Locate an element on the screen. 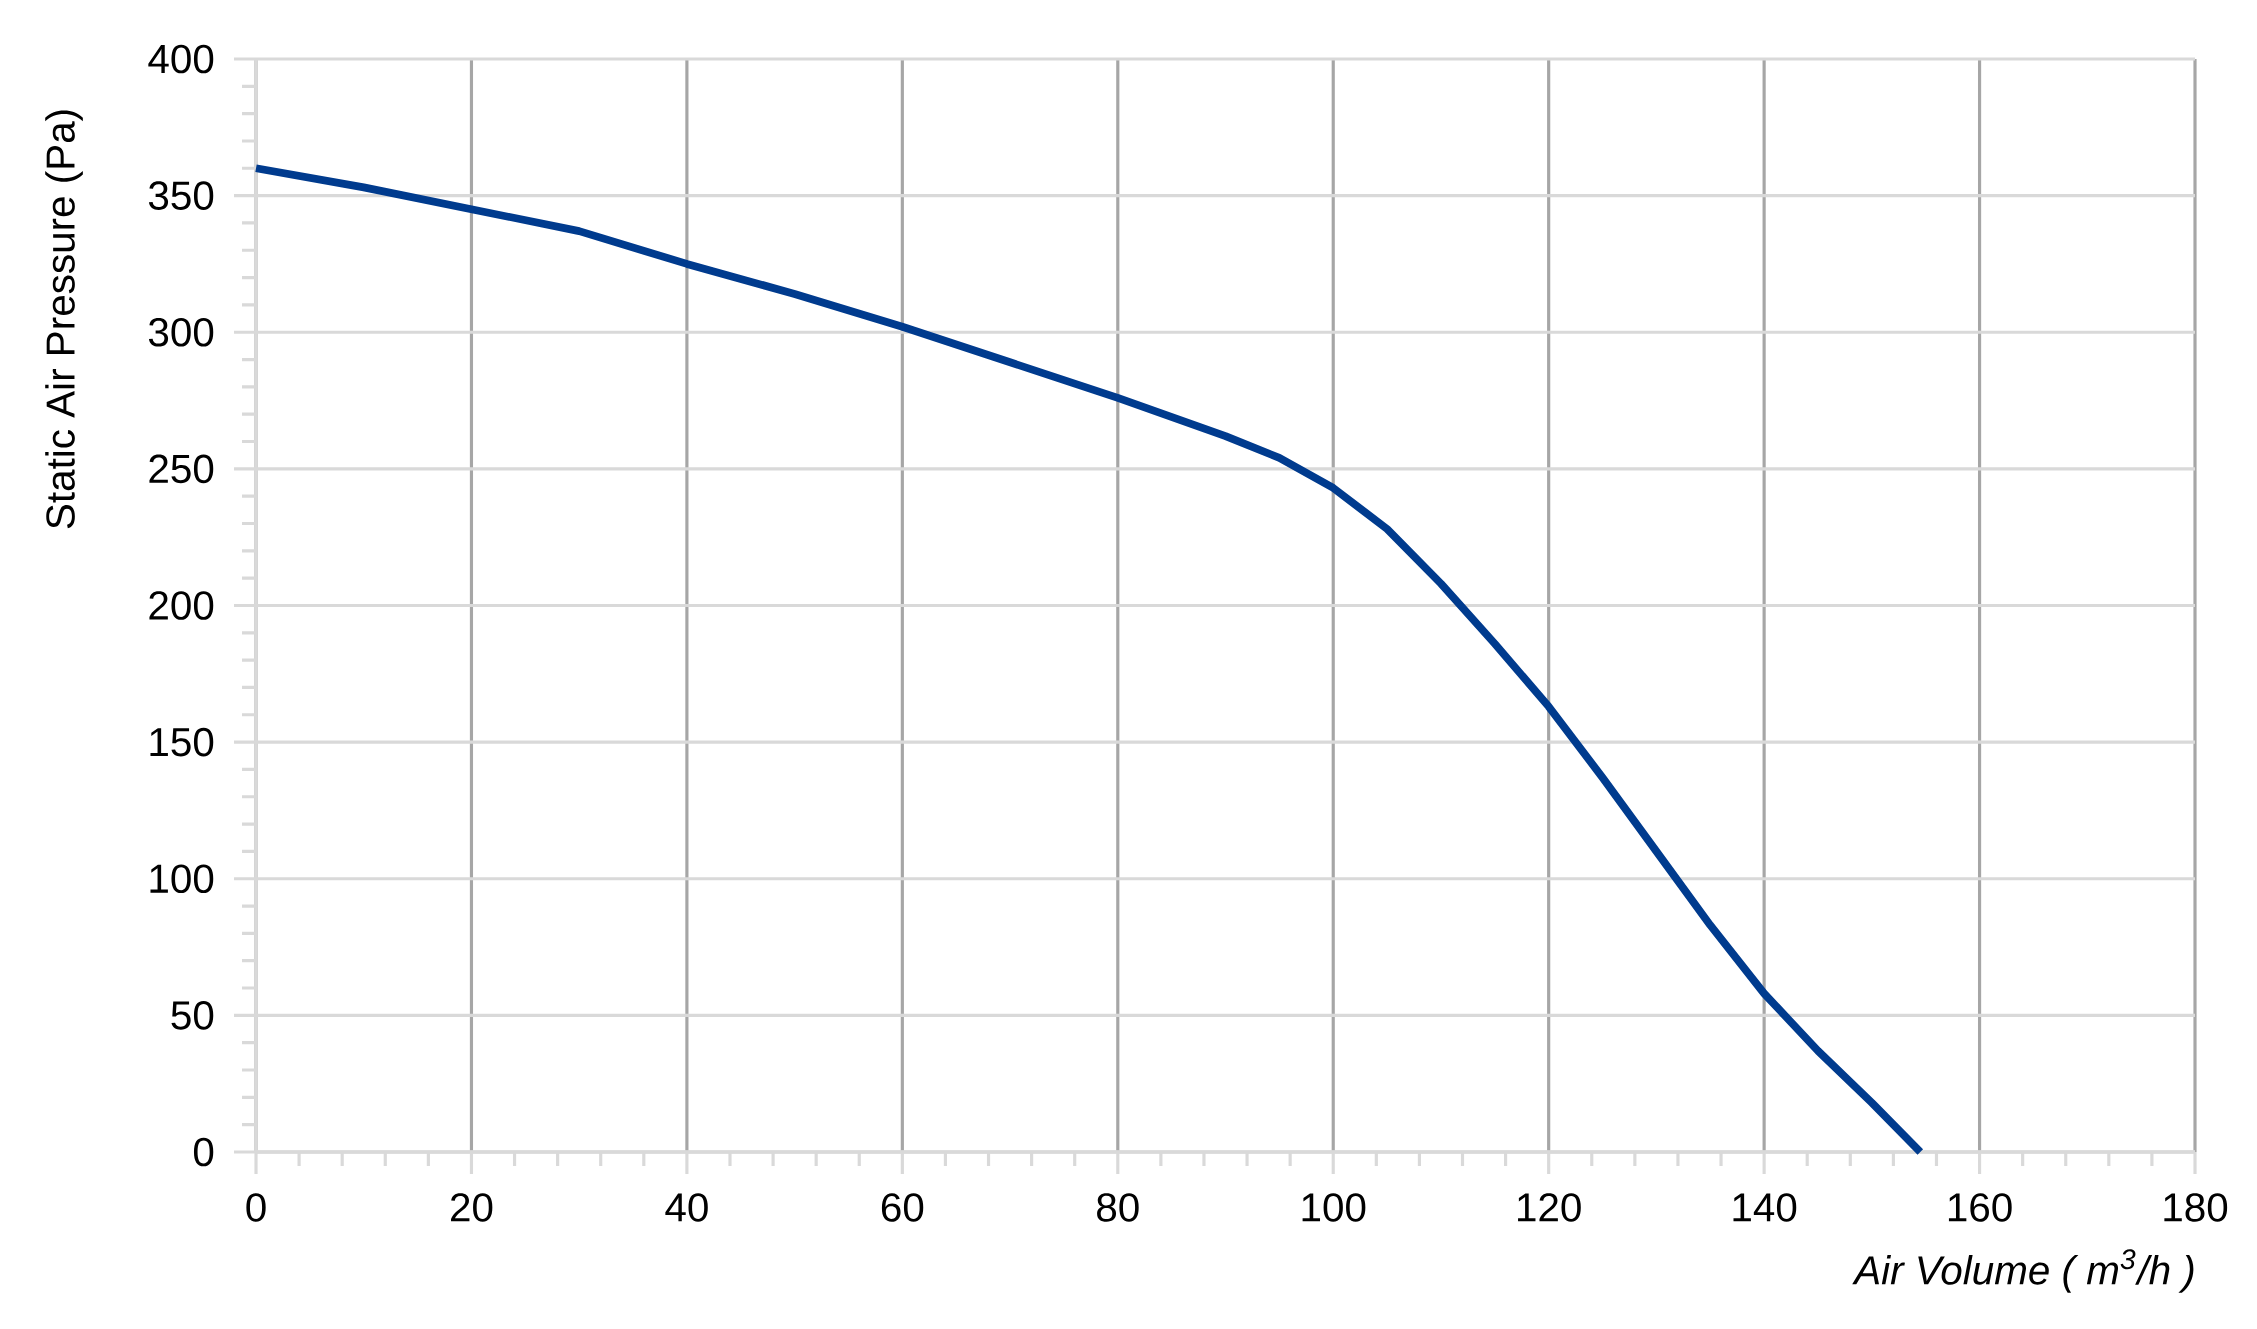 Image resolution: width=2257 pixels, height=1329 pixels. y-tick-label: 50 is located at coordinates (192, 1015).